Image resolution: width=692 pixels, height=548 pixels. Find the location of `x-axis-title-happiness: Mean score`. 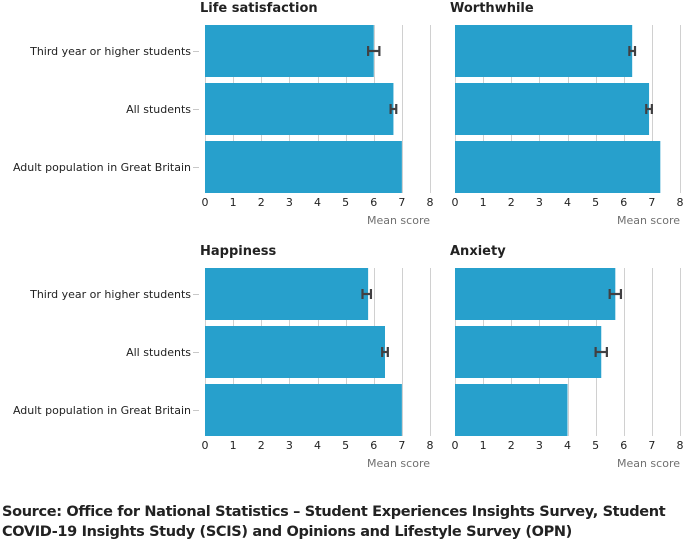

x-axis-title-happiness: Mean score is located at coordinates (398, 463).